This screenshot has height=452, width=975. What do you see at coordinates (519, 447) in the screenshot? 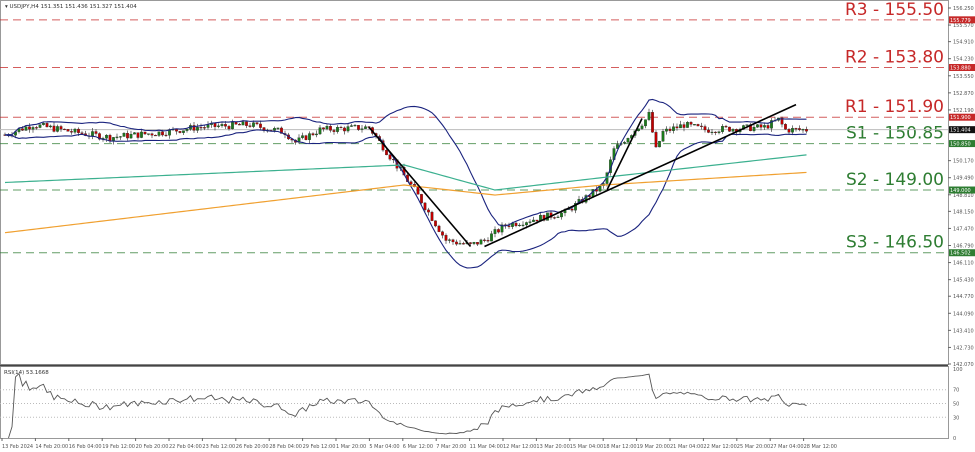
I see `x-tick-label: 12 Mar 12:00` at bounding box center [519, 447].